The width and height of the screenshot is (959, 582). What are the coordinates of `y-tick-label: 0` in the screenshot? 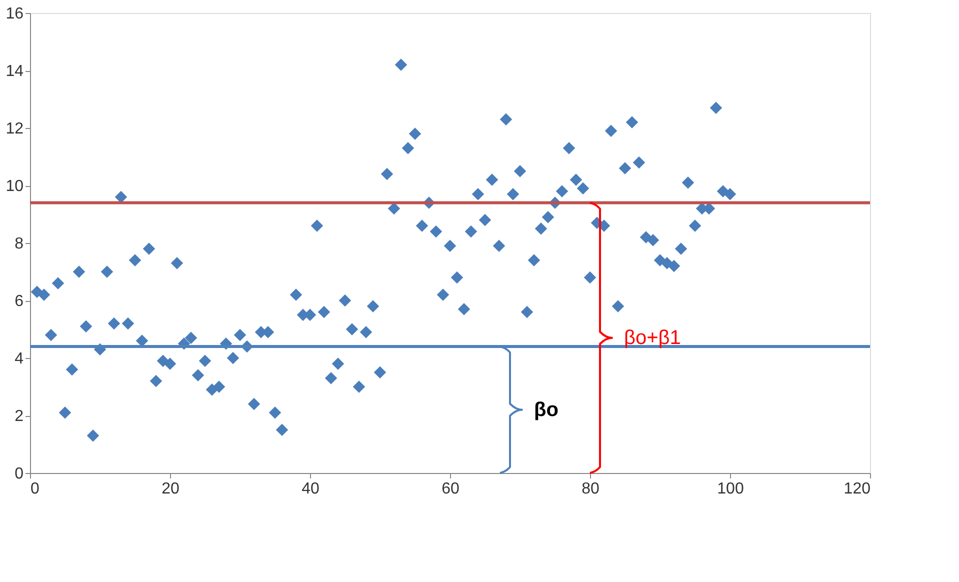 It's located at (19, 474).